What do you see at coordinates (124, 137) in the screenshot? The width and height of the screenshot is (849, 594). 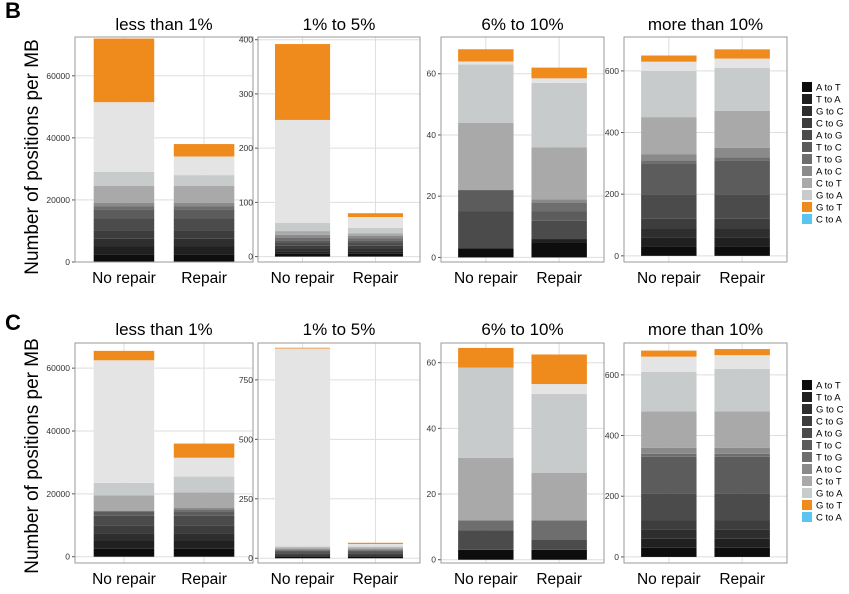 I see `bar-segment: G to T: 22500` at bounding box center [124, 137].